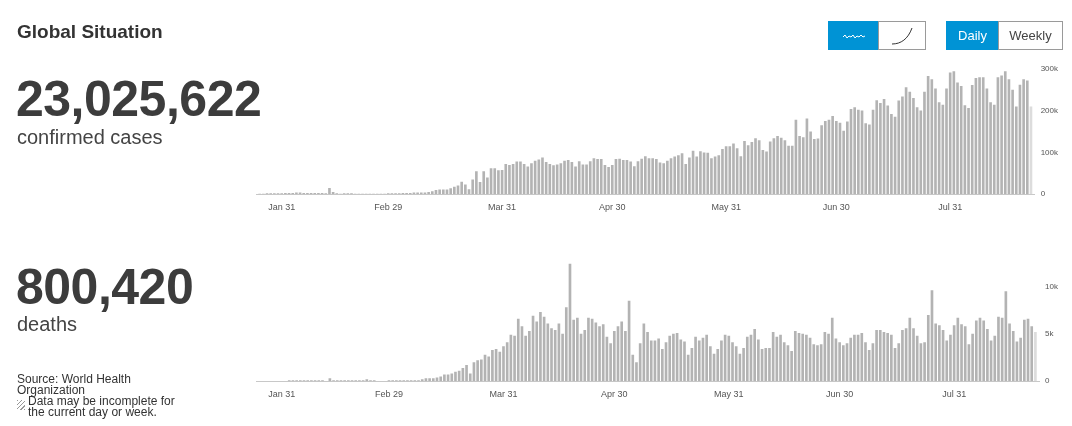 This screenshot has height=426, width=1072. What do you see at coordinates (950, 207) in the screenshot?
I see `x-tick-label: Jul 31` at bounding box center [950, 207].